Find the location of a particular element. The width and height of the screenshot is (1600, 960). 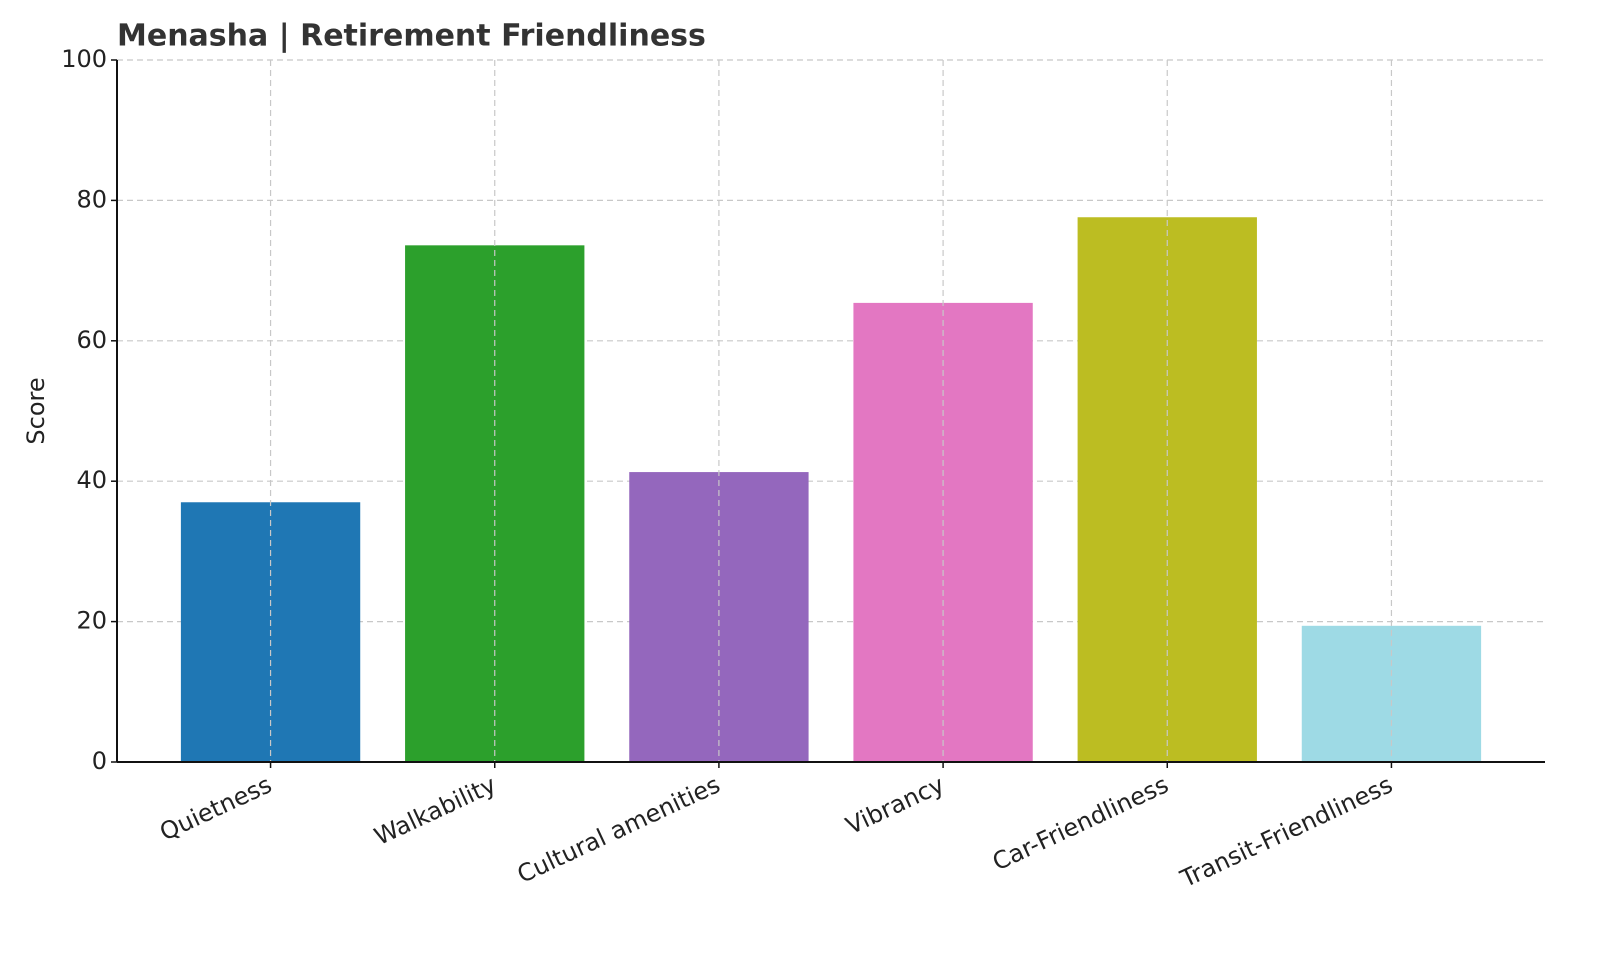

y-tick-label: 40 is located at coordinates (91, 480).